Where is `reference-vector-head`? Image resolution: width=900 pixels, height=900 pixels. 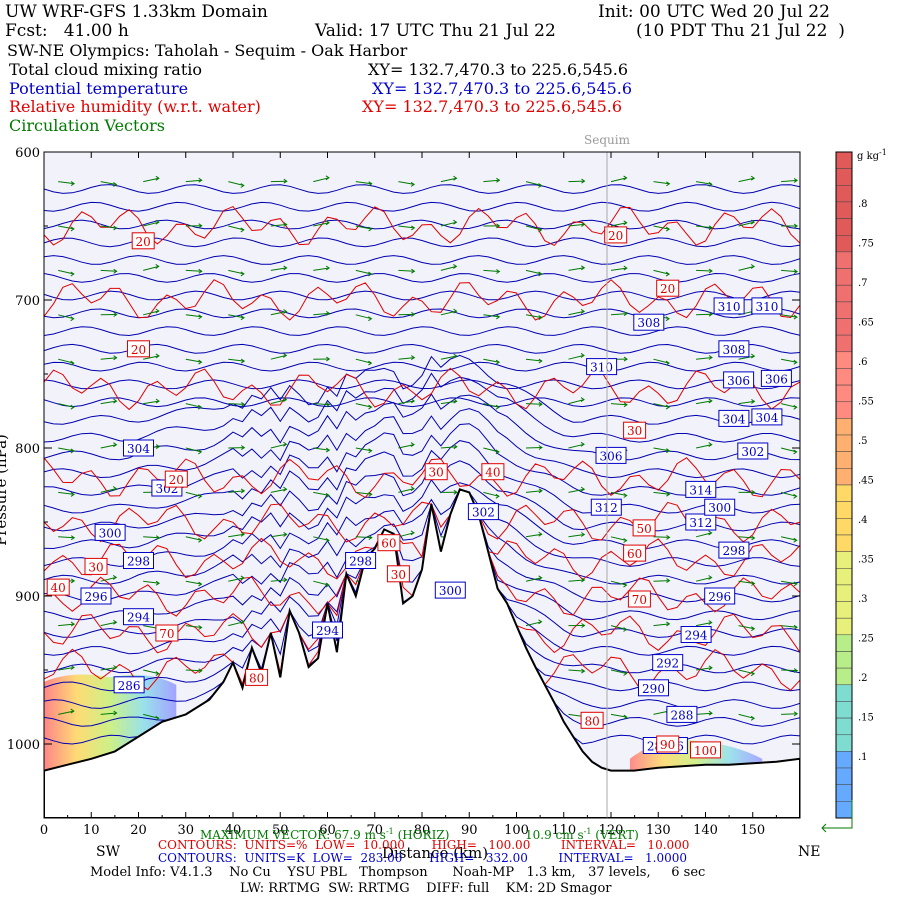
reference-vector-head is located at coordinates (824, 828).